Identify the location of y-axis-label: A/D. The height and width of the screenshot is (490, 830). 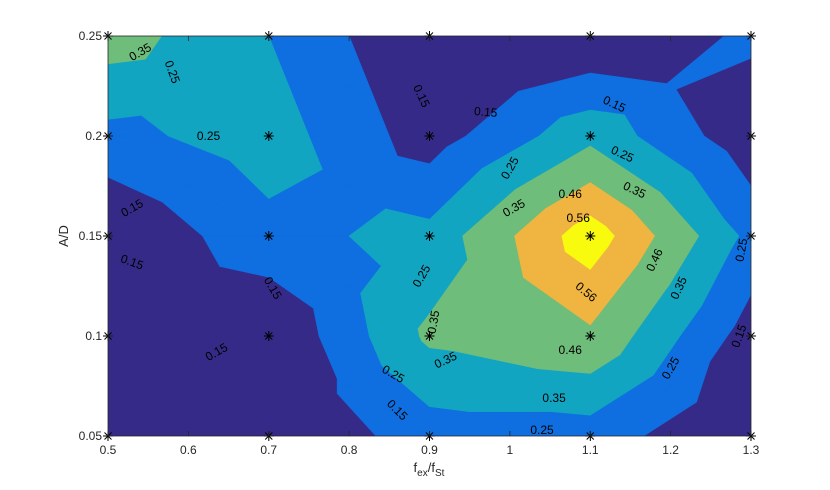
(63, 236).